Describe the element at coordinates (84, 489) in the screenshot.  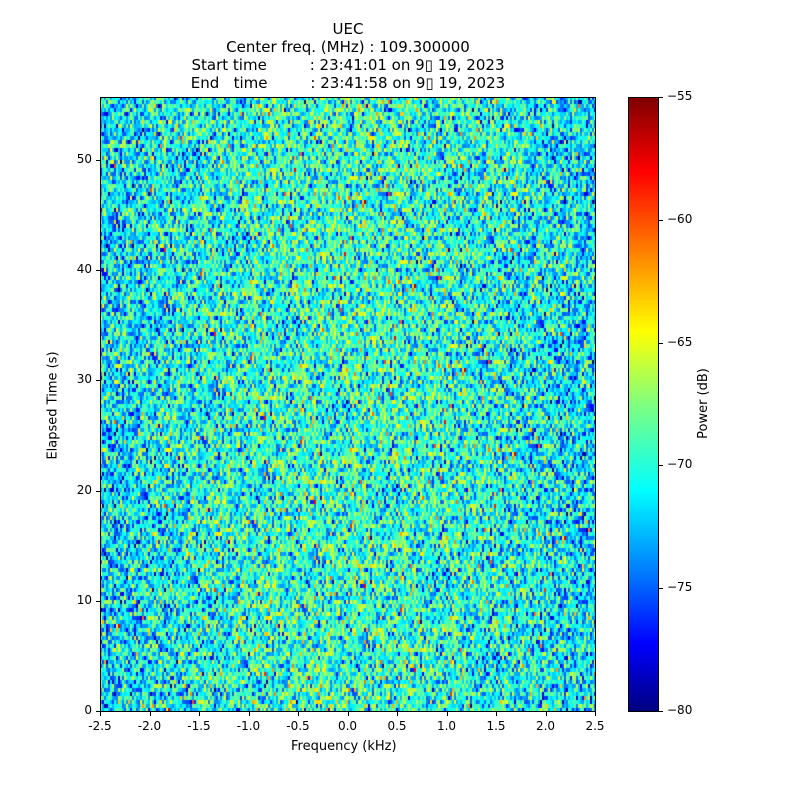
I see `y-tick-label: 20` at that location.